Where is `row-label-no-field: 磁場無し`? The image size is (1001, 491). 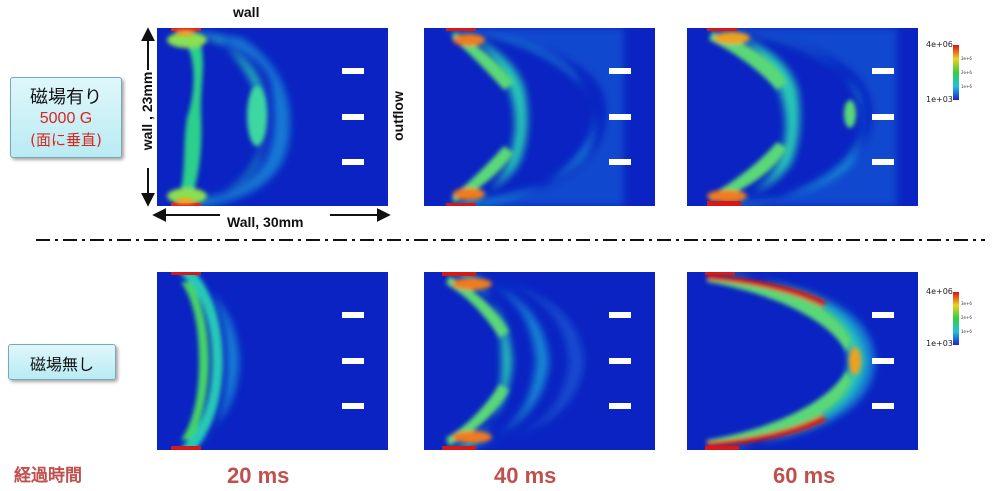
row-label-no-field: 磁場無し is located at coordinates (62, 362).